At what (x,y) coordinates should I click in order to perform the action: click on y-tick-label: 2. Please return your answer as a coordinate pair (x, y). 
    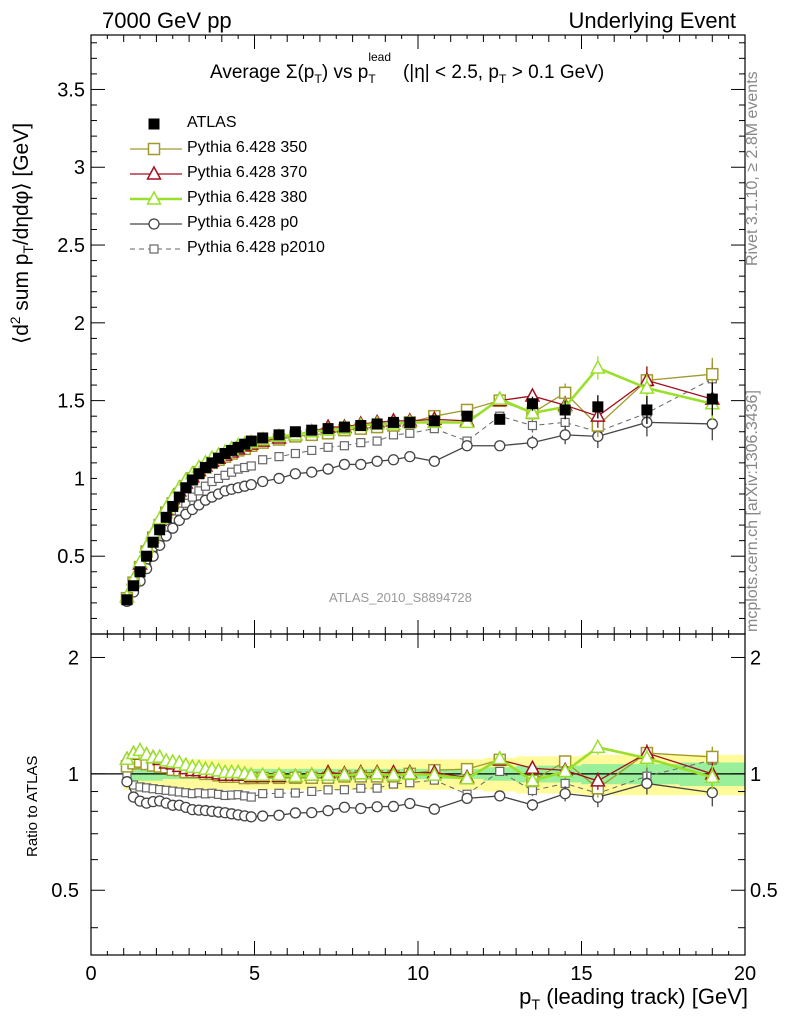
    Looking at the image, I should click on (79, 324).